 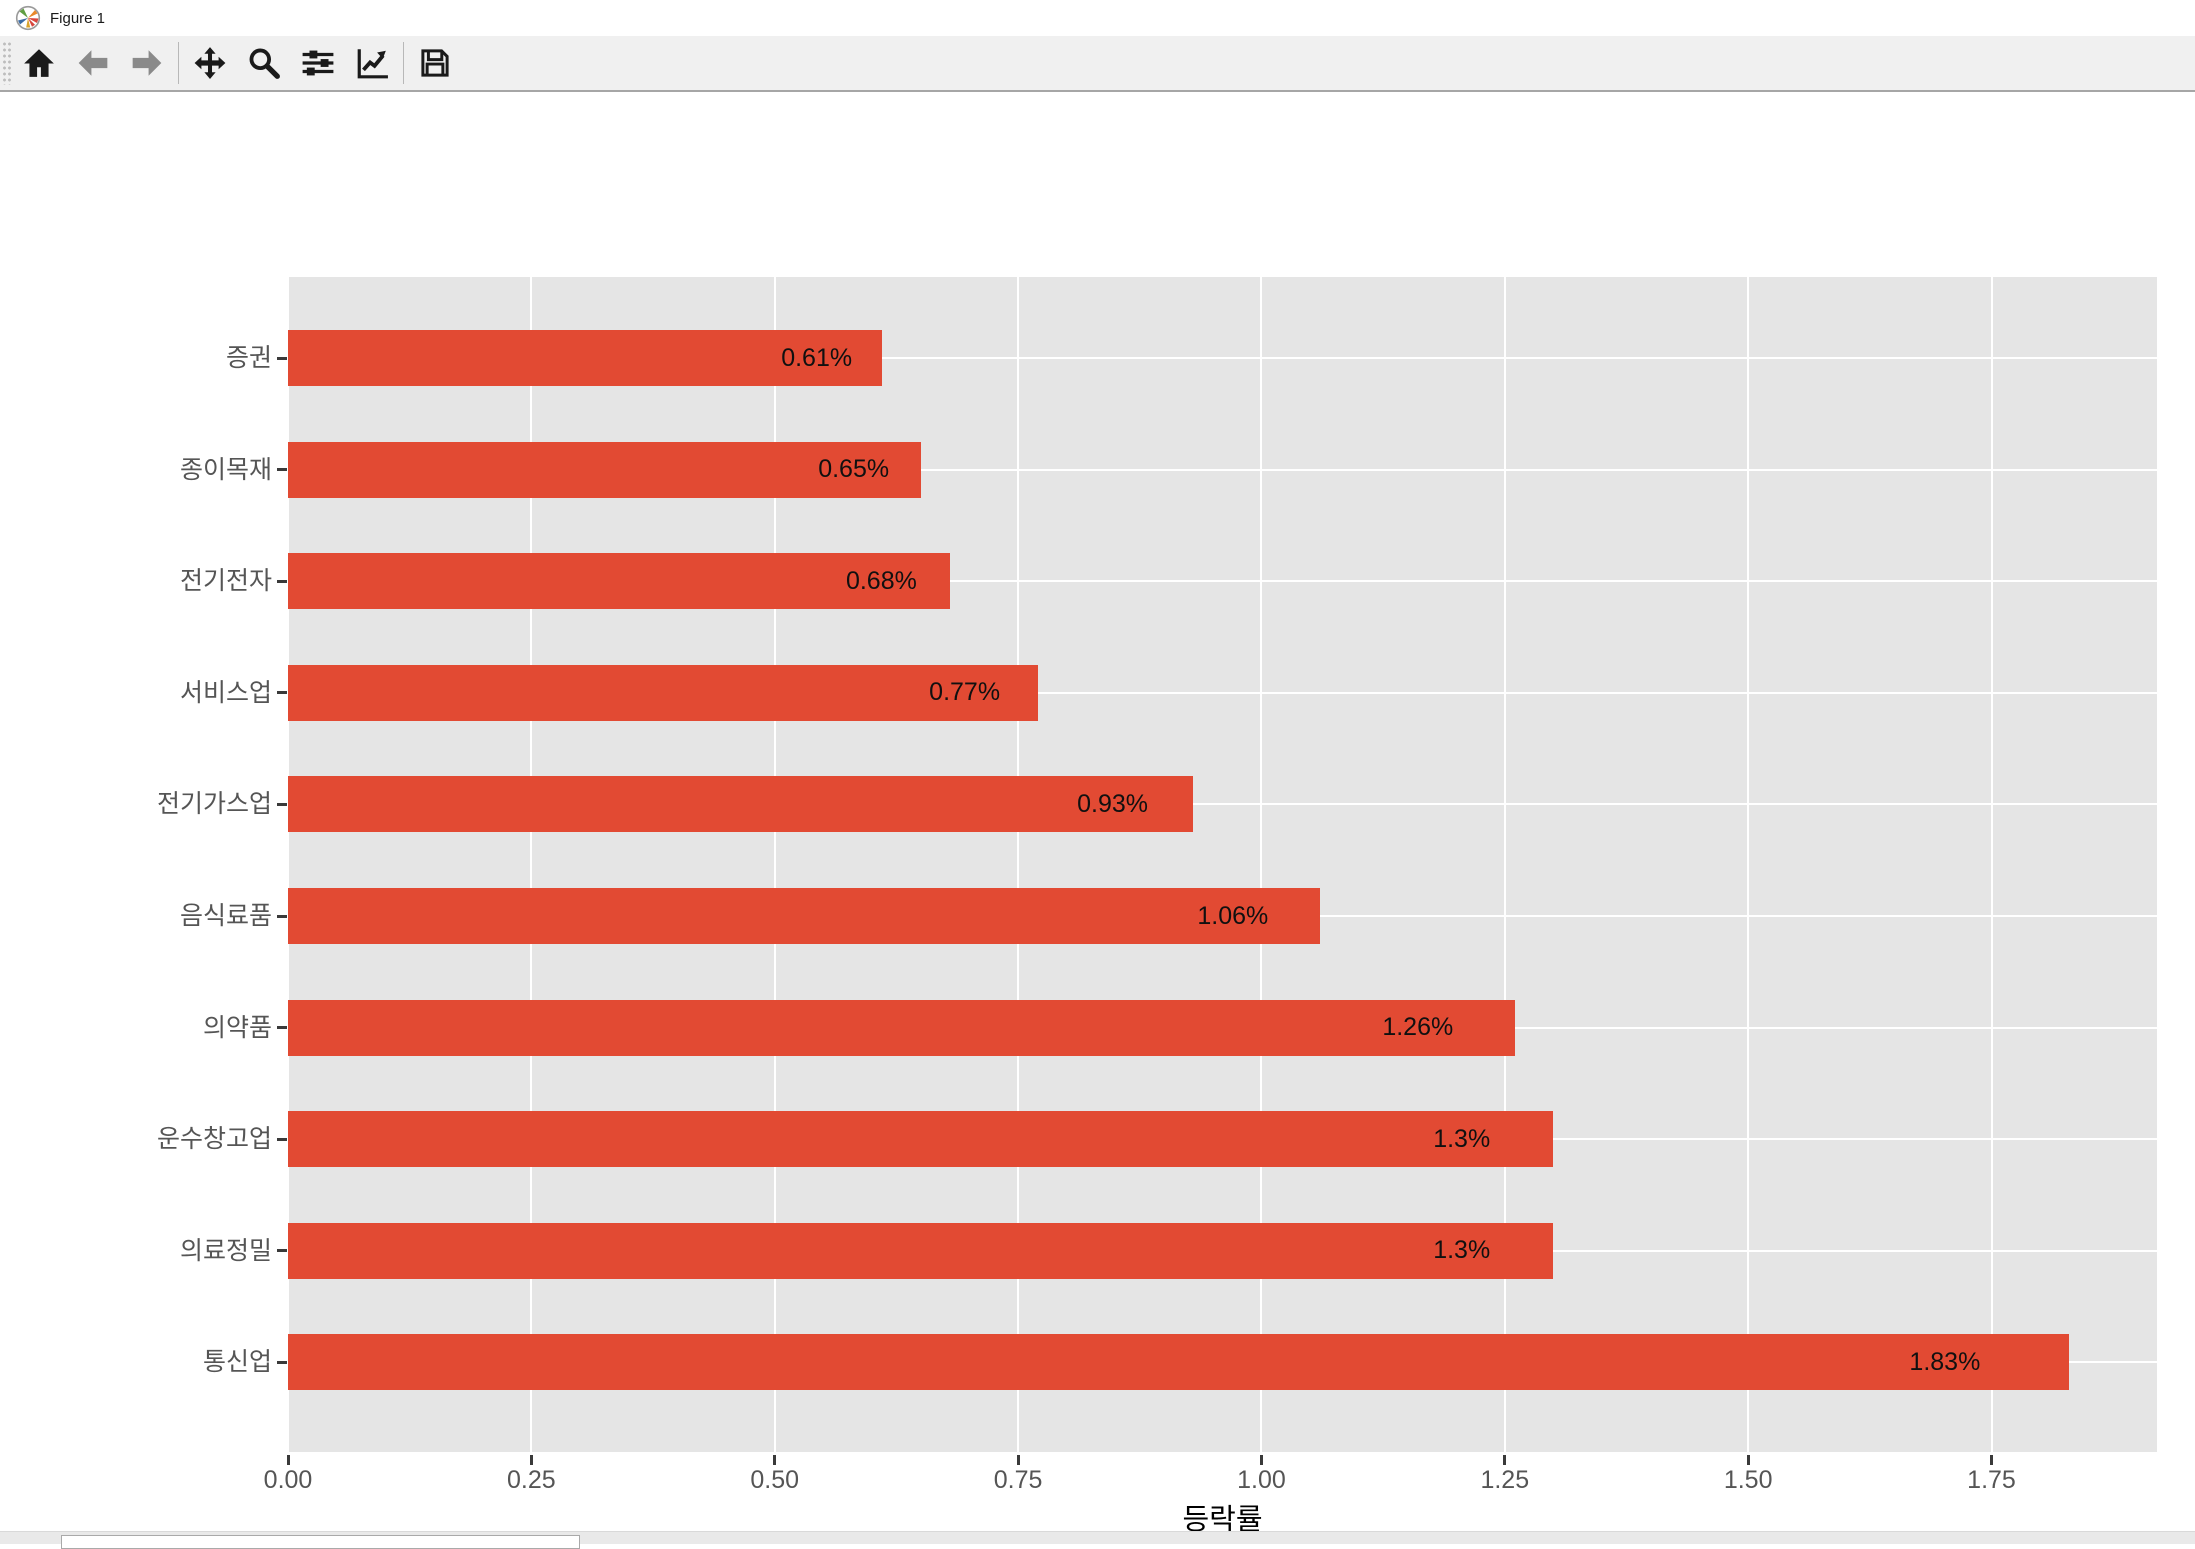 What do you see at coordinates (78, 18) in the screenshot?
I see `window-title: Figure 1` at bounding box center [78, 18].